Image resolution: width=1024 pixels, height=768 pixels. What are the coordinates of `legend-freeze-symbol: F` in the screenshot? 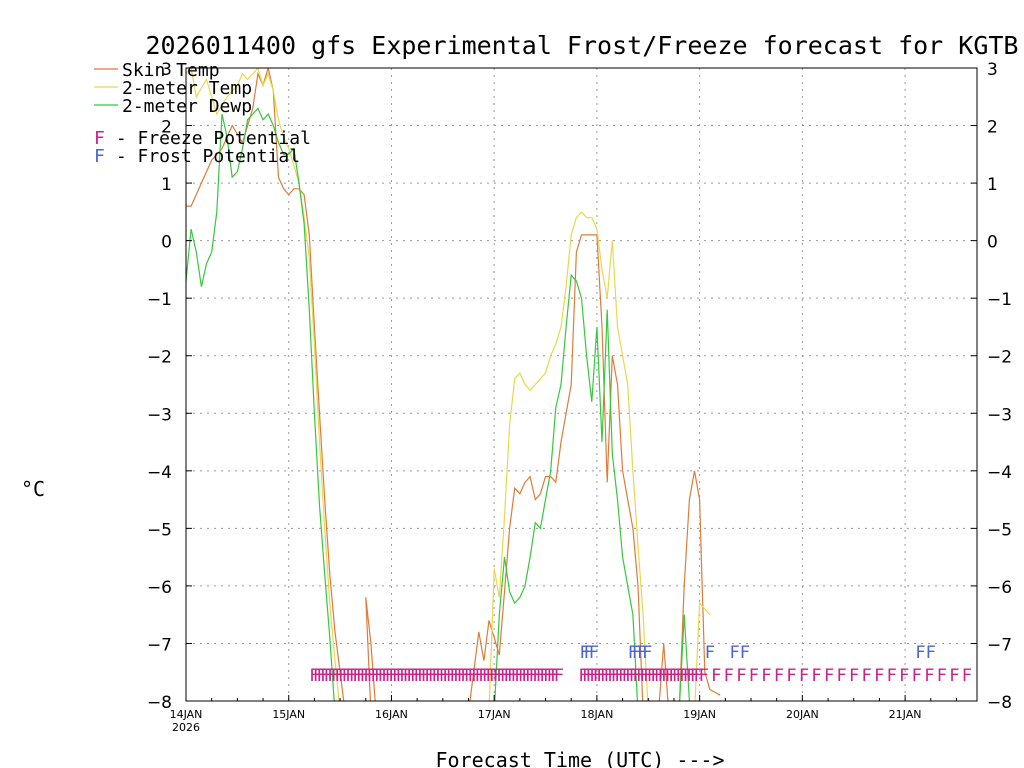 It's located at (99, 138).